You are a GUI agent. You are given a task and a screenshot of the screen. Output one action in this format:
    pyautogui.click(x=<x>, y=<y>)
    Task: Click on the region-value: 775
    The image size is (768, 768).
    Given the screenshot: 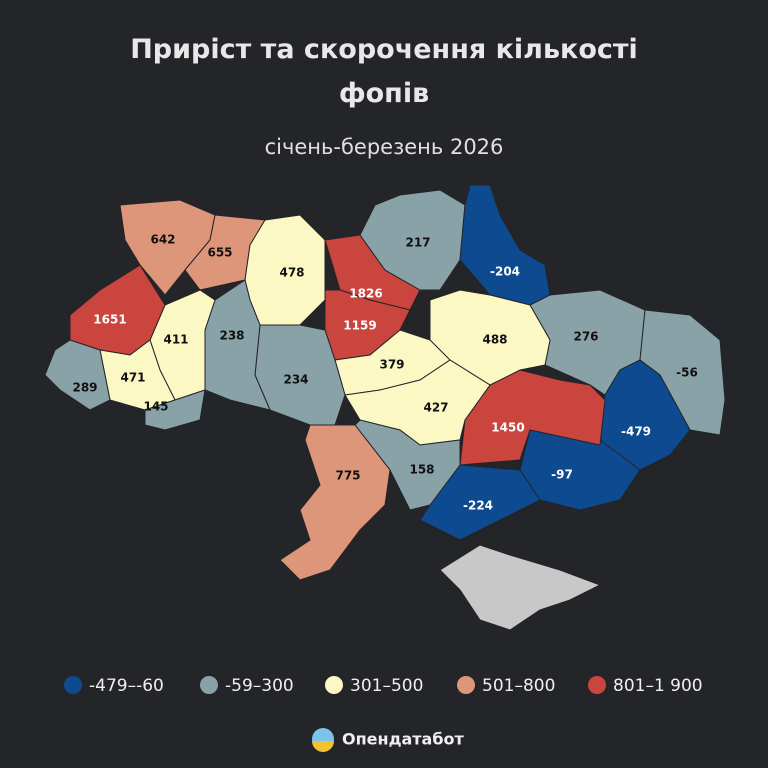 What is the action you would take?
    pyautogui.click(x=347, y=476)
    